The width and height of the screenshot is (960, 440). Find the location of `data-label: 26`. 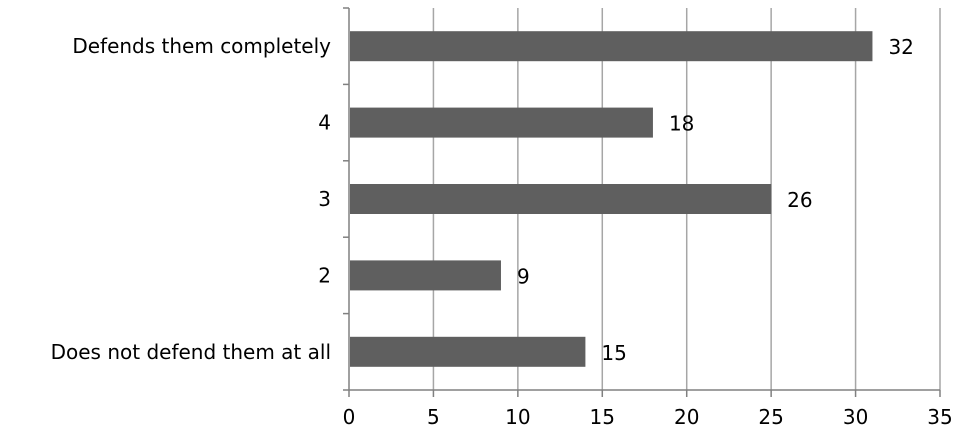

data-label: 26 is located at coordinates (799, 200).